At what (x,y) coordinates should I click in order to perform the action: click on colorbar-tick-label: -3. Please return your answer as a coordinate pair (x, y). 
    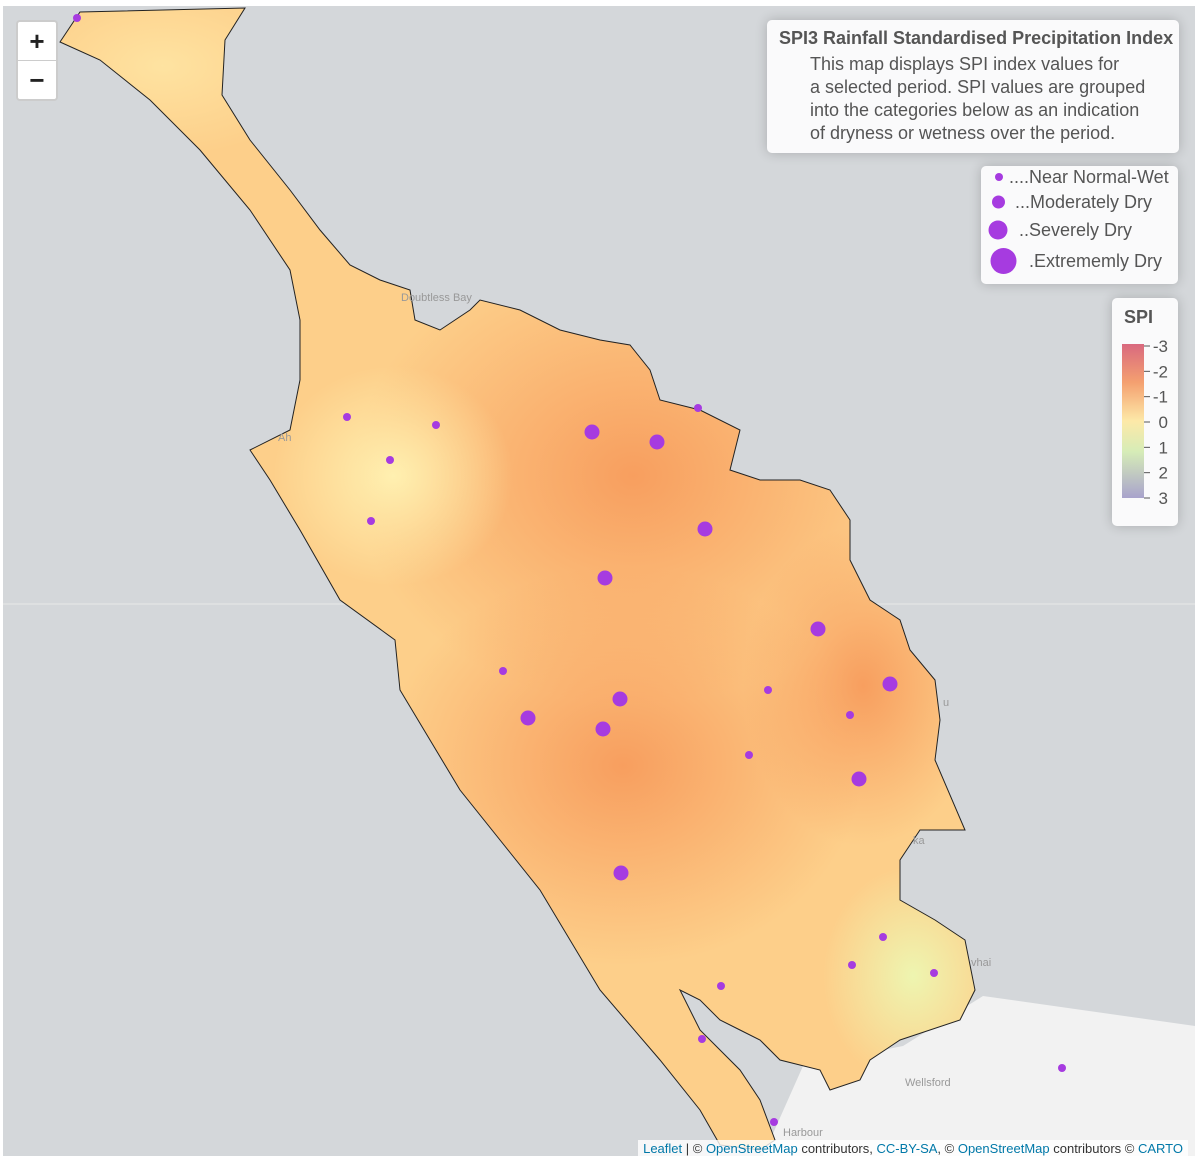
    Looking at the image, I should click on (1160, 346).